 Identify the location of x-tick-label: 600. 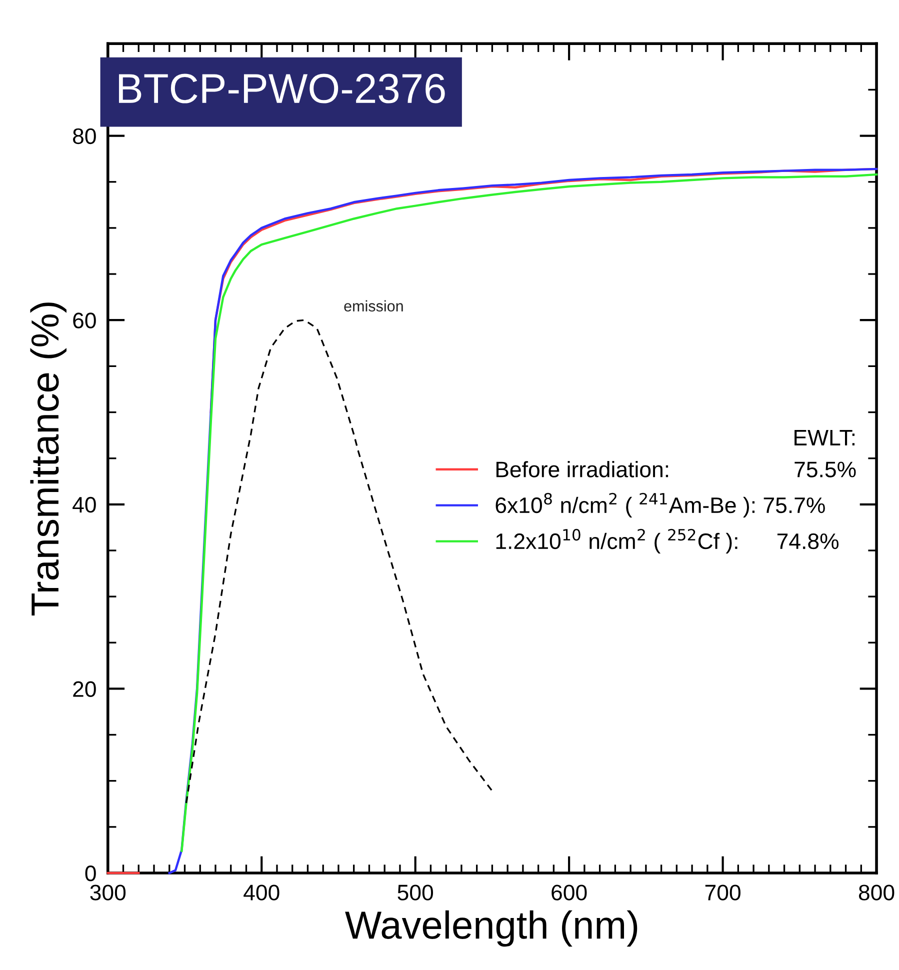
(569, 892).